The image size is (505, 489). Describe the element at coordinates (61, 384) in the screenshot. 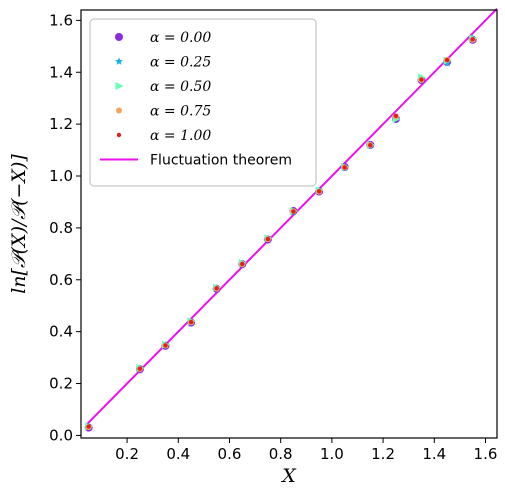

I see `y-tick-label: 0.2` at that location.